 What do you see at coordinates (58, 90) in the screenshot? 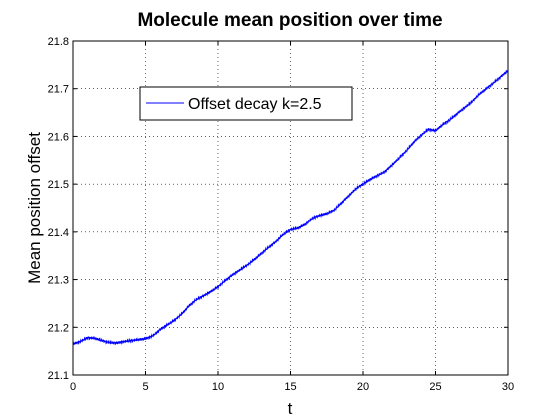
I see `y-tick-label: 21.7` at bounding box center [58, 90].